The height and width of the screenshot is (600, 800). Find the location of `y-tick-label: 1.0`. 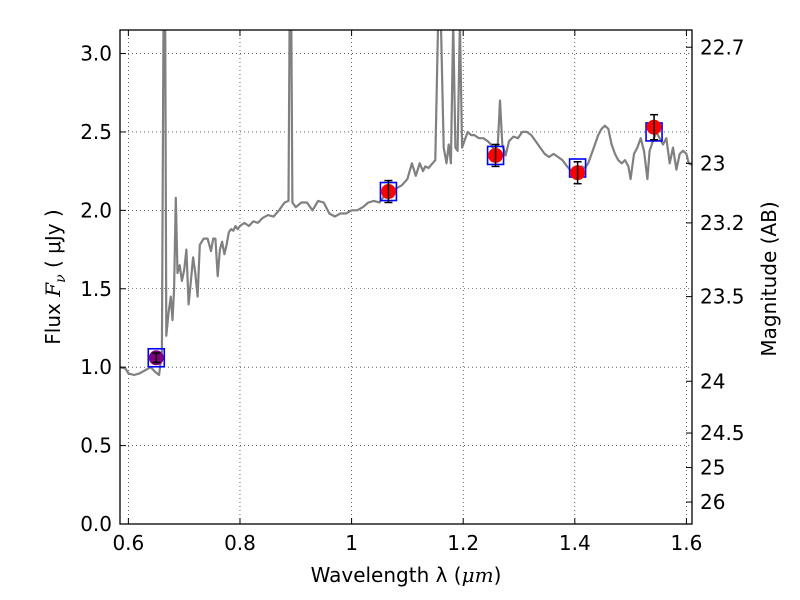

y-tick-label: 1.0 is located at coordinates (96, 367).